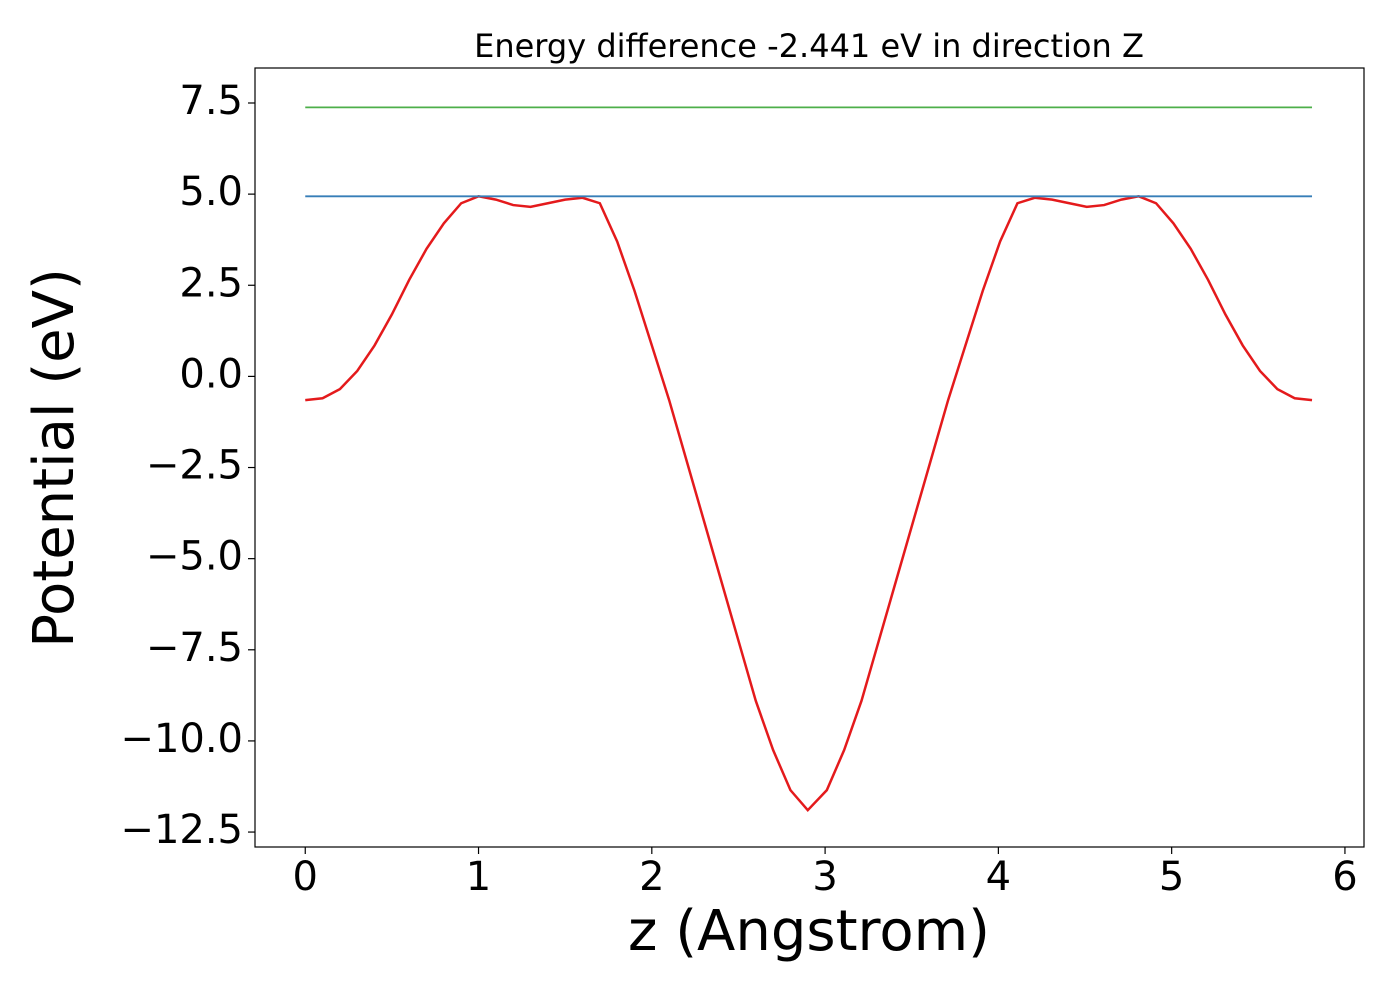 The height and width of the screenshot is (1000, 1400). I want to click on x-tick-label: 1, so click(478, 877).